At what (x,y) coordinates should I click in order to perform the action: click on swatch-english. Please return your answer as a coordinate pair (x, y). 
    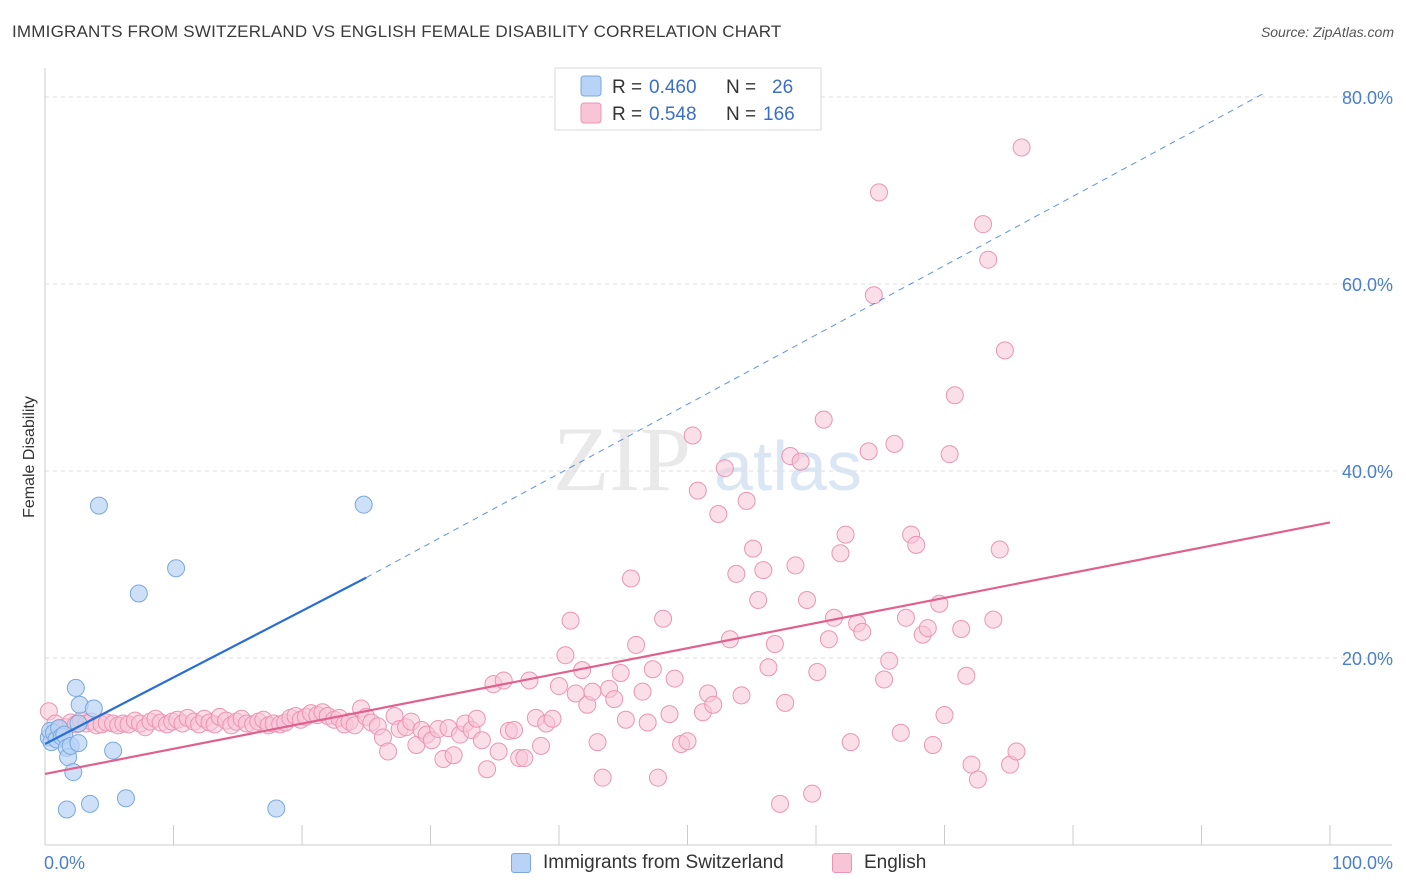
    Looking at the image, I should click on (842, 863).